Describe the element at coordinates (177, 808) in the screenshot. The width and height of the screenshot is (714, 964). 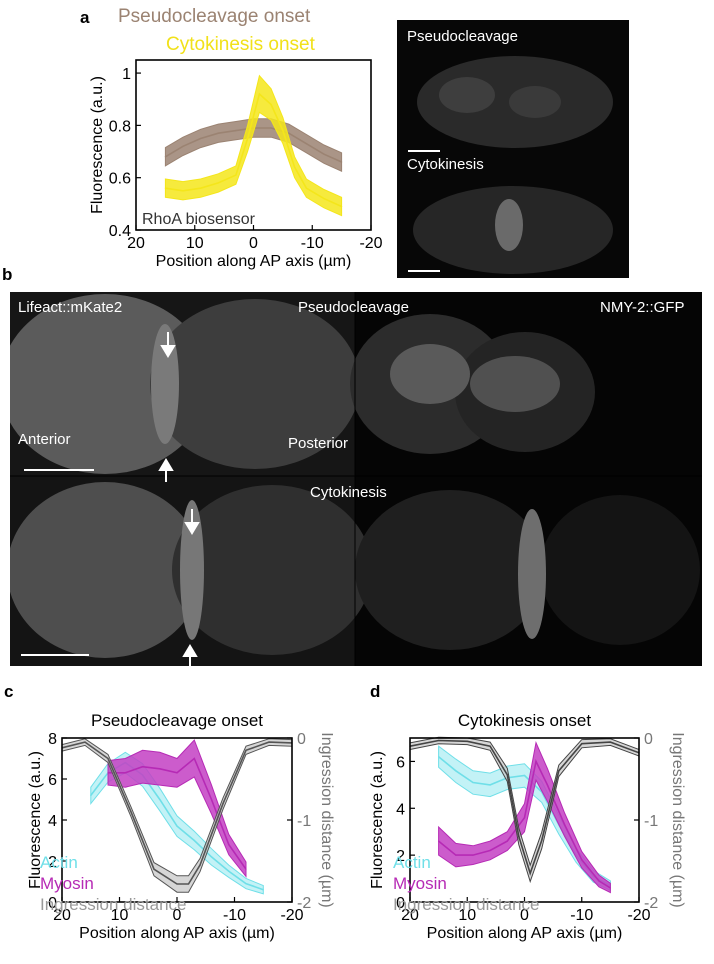
I see `series-band-myosin` at that location.